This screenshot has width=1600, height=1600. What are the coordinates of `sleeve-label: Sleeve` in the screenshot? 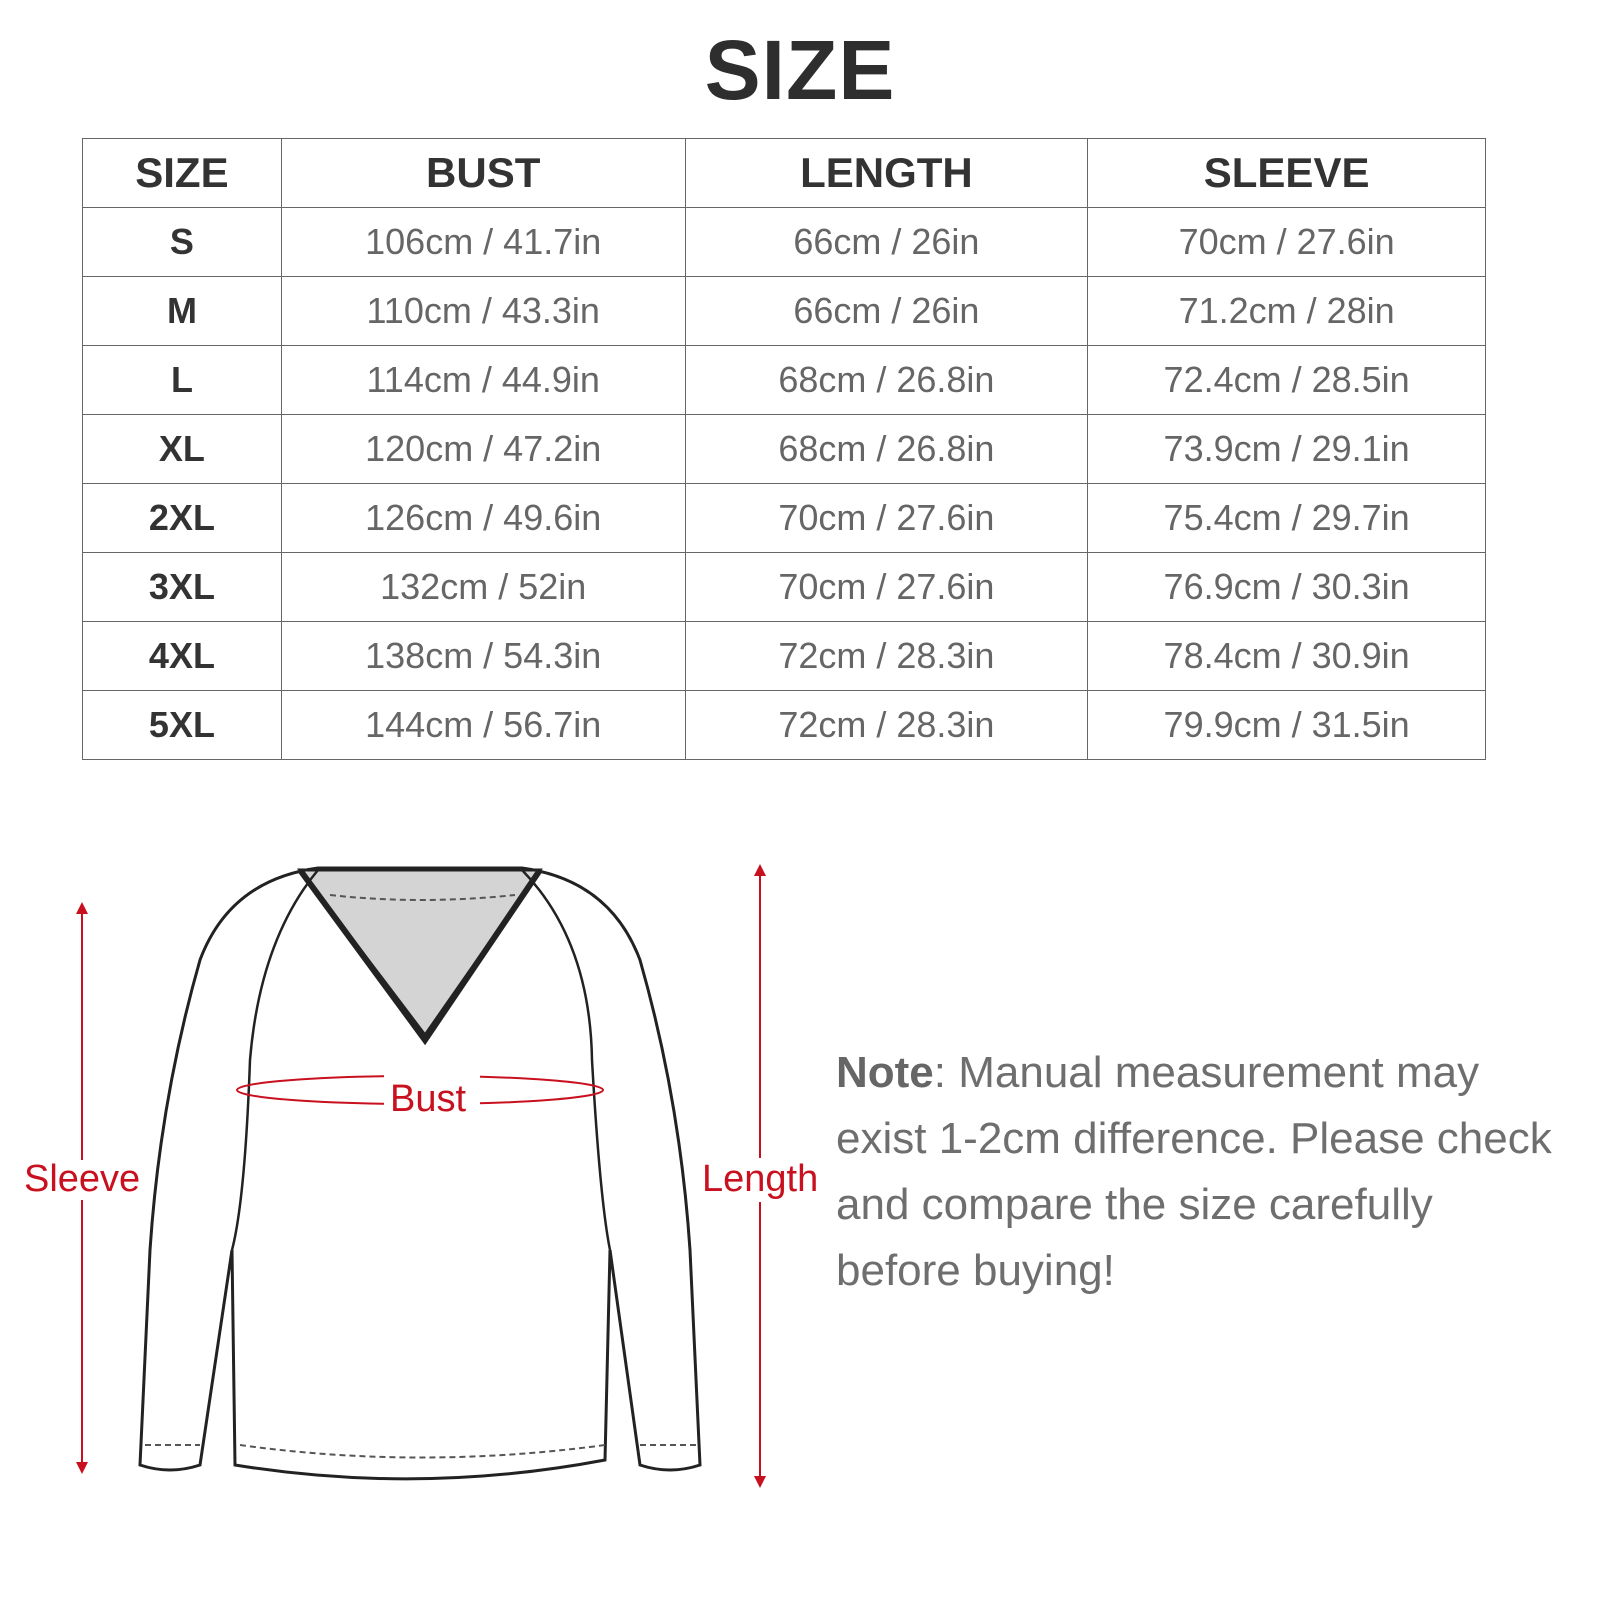 It's located at (82, 1179).